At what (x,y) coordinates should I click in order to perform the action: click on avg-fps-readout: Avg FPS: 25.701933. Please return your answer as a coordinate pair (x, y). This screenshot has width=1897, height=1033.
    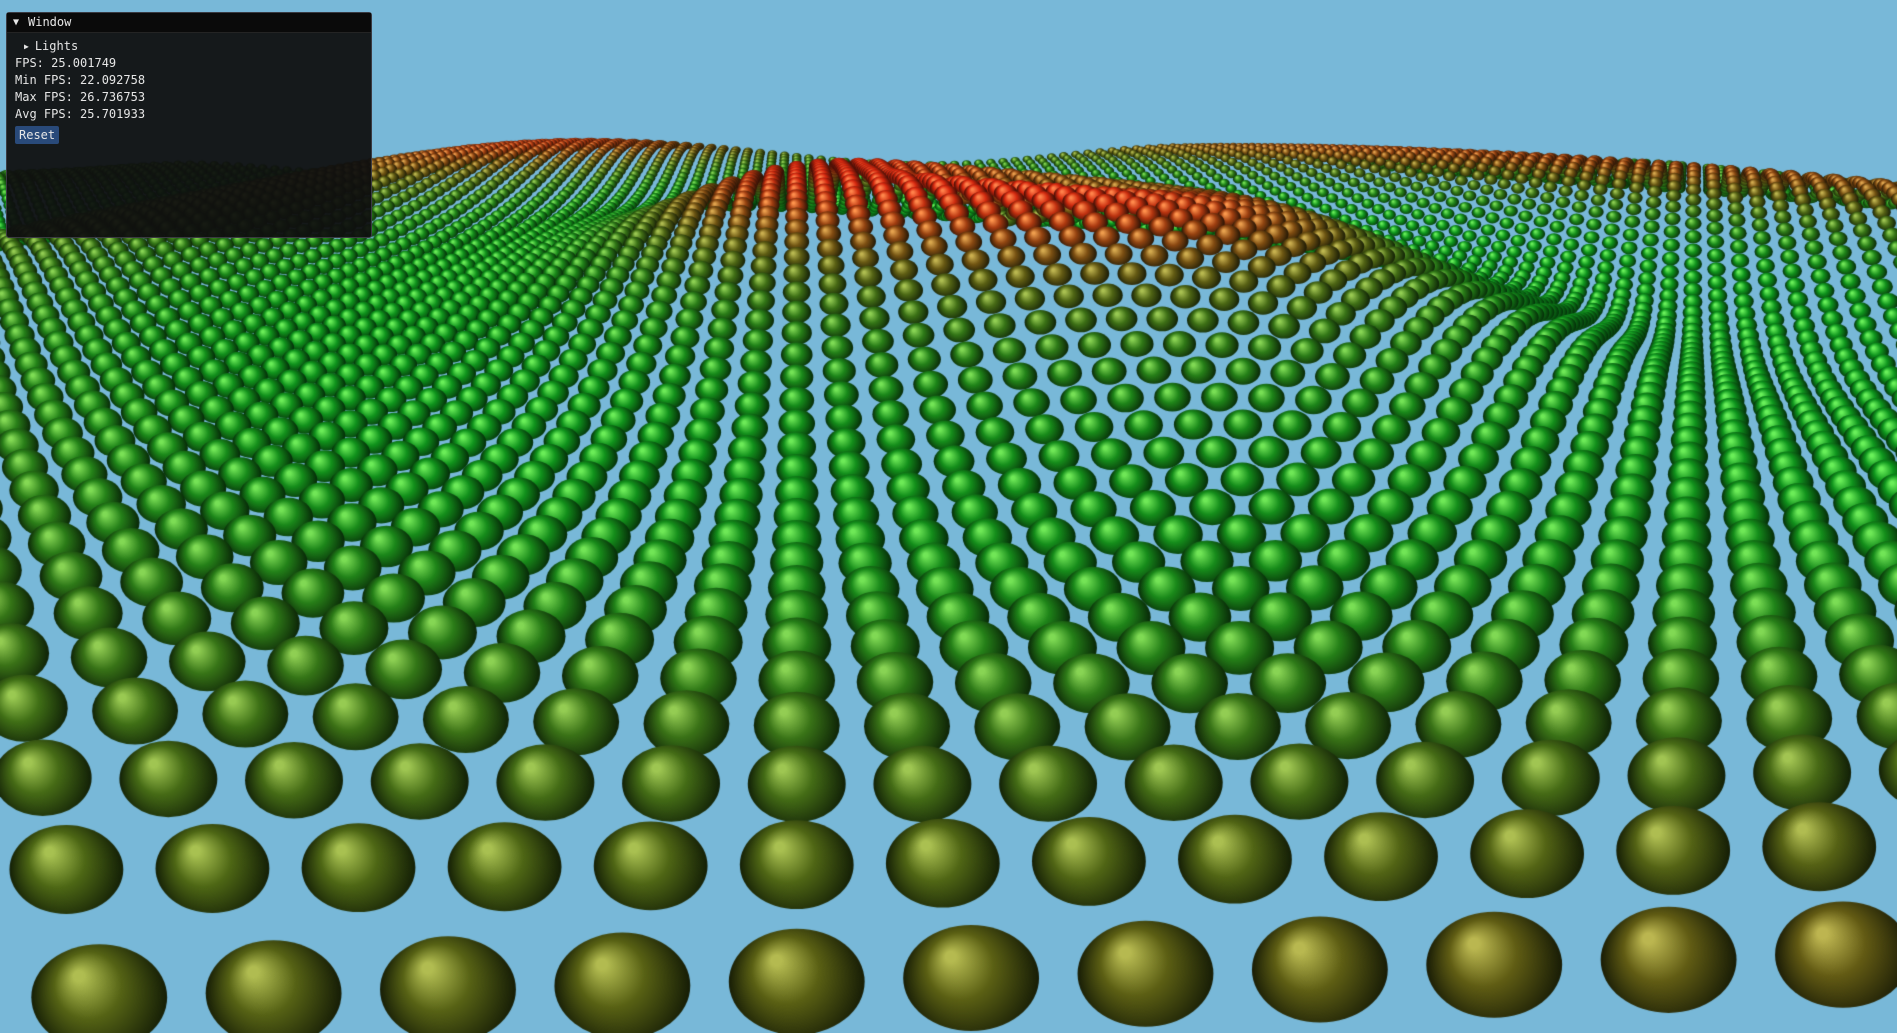
    Looking at the image, I should click on (80, 114).